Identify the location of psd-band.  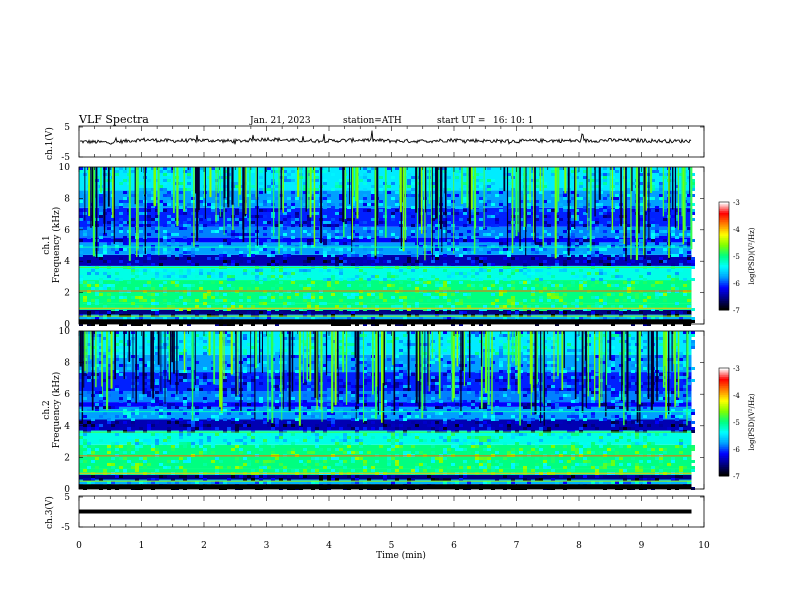
(385, 240).